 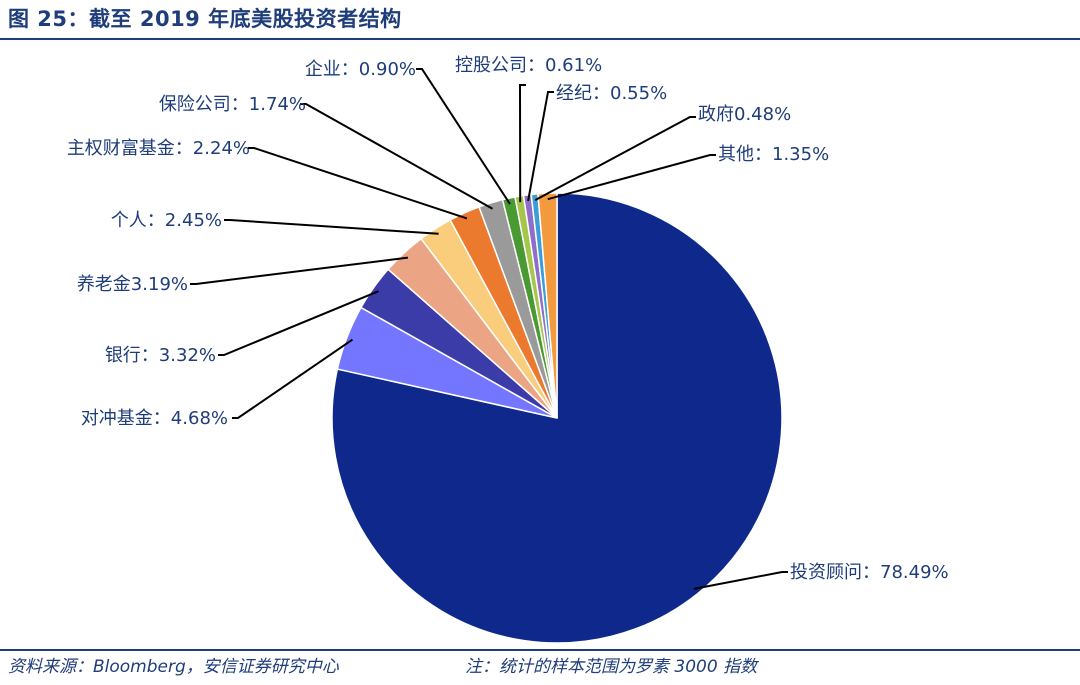 What do you see at coordinates (166, 220) in the screenshot?
I see `slice-label-4: 个人：2.45%` at bounding box center [166, 220].